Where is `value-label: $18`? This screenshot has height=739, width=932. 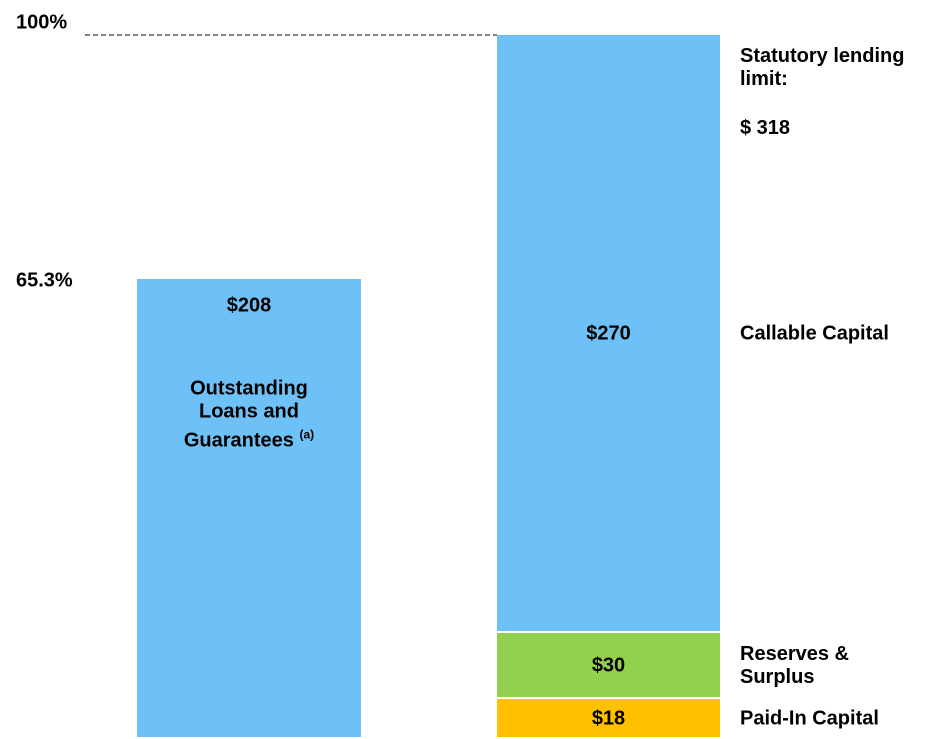 value-label: $18 is located at coordinates (608, 718).